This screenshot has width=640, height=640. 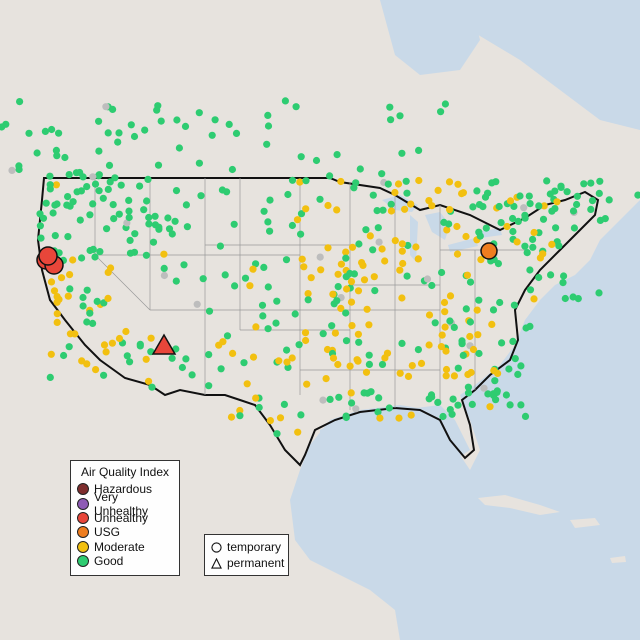 What do you see at coordinates (489, 251) in the screenshot?
I see `usg-monitor` at bounding box center [489, 251].